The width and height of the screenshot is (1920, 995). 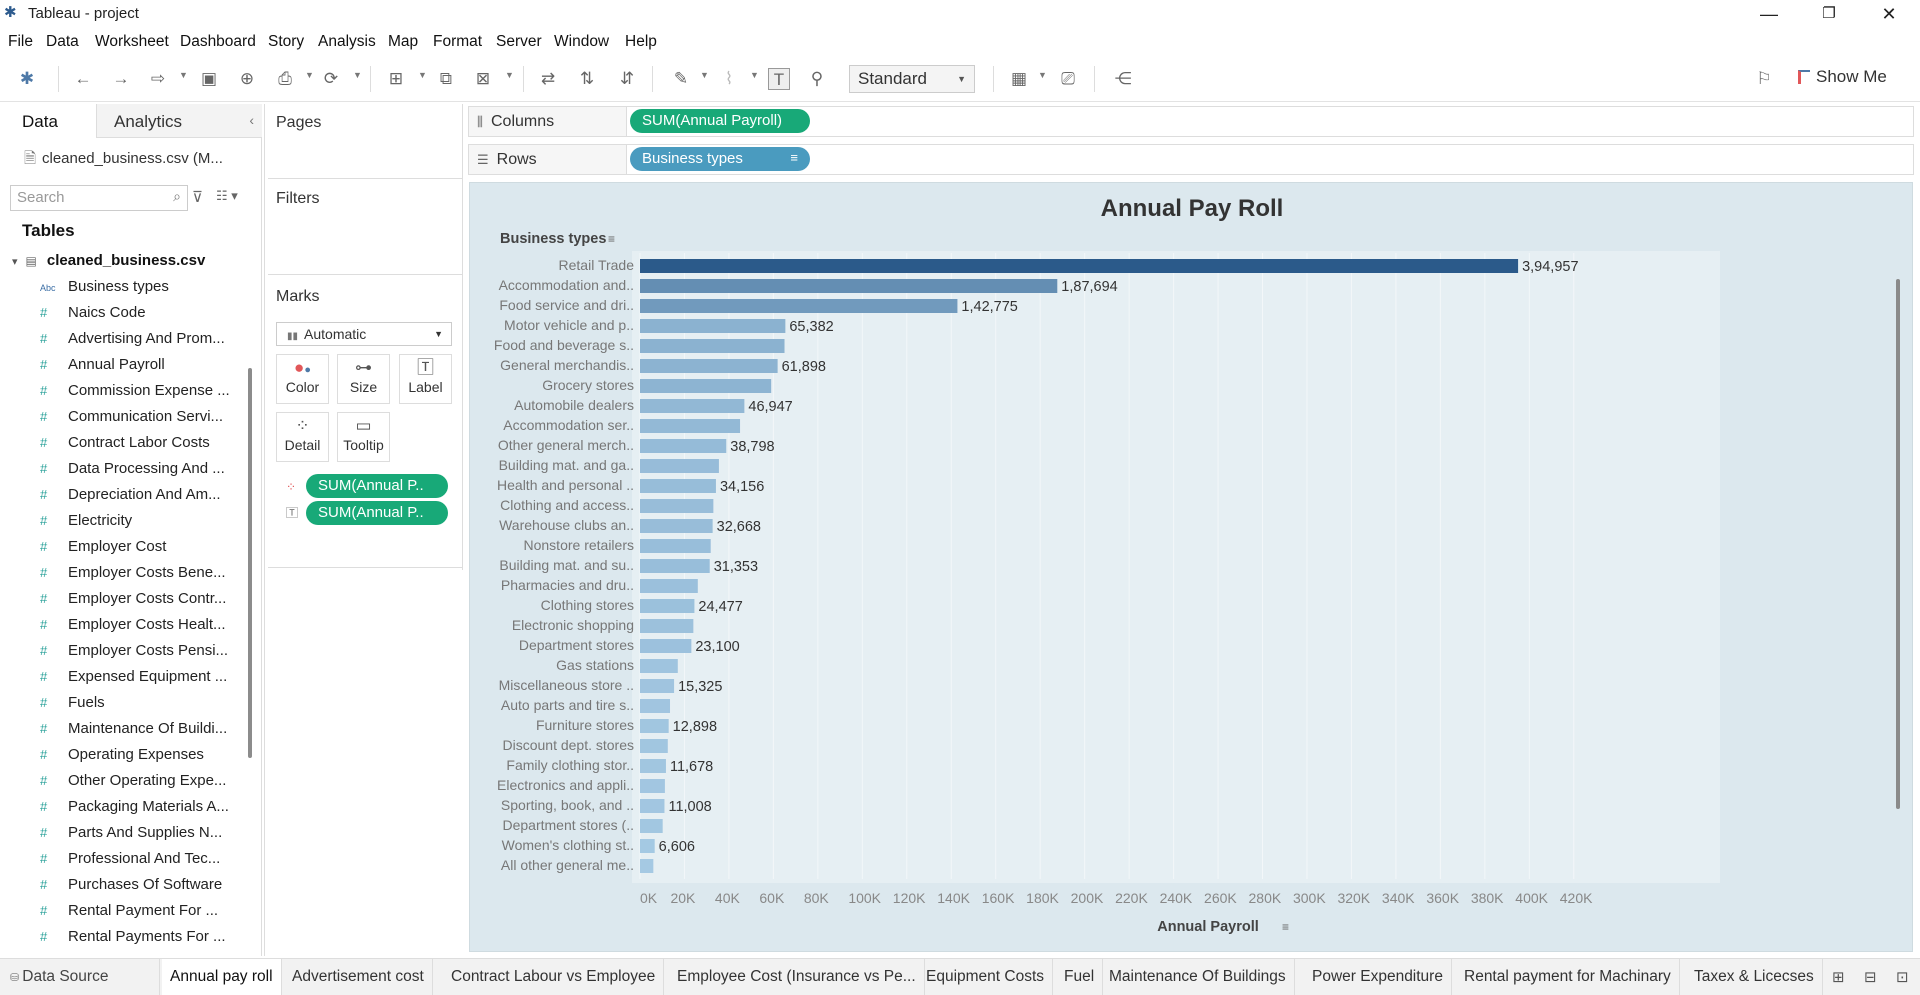 What do you see at coordinates (377, 513) in the screenshot?
I see `label-pill: SUM(Annual P..` at bounding box center [377, 513].